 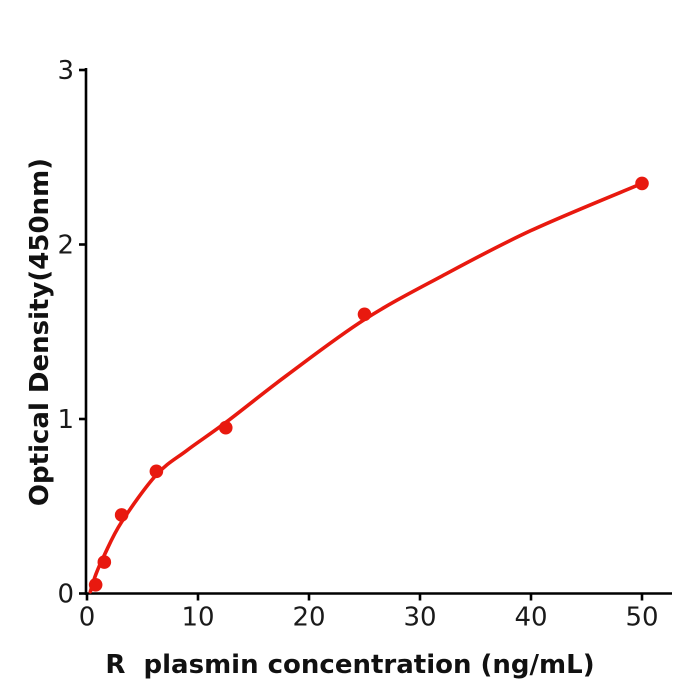 What do you see at coordinates (87, 618) in the screenshot?
I see `x-tick-label: 0` at bounding box center [87, 618].